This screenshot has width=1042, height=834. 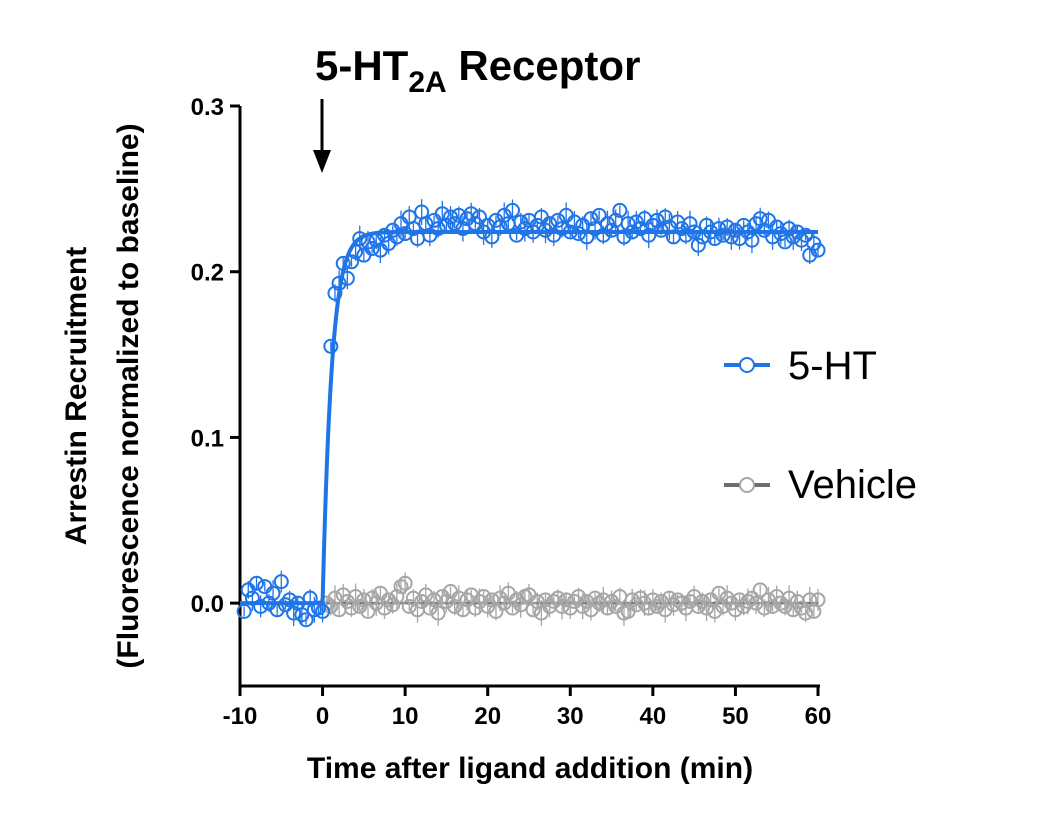 What do you see at coordinates (76, 396) in the screenshot?
I see `y-axis-title: Arrestin Recruitment` at bounding box center [76, 396].